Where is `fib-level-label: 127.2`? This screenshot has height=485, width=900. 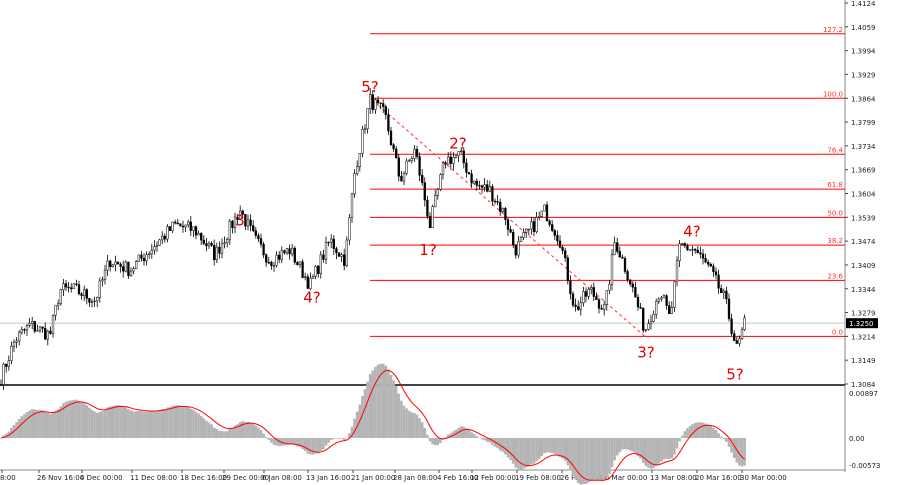 fib-level-label: 127.2 is located at coordinates (833, 30).